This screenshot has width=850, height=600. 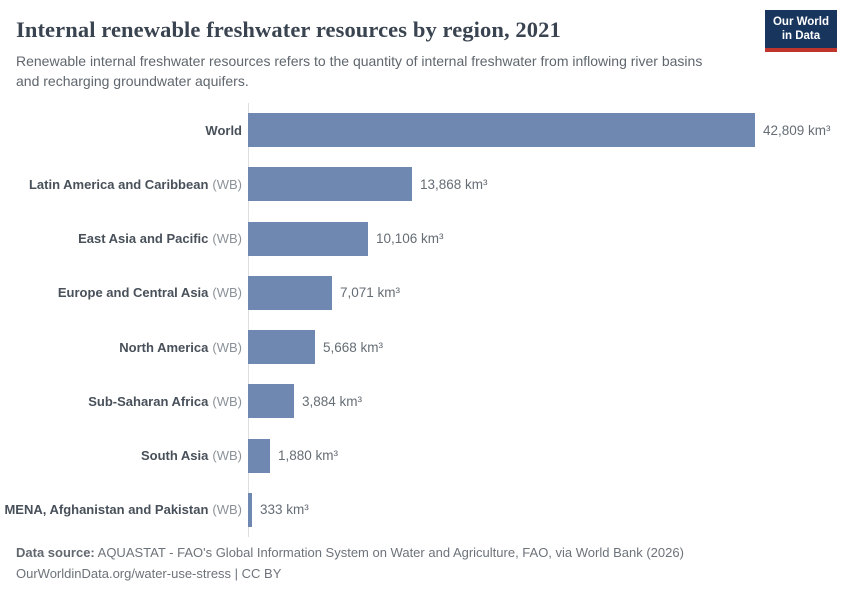 I want to click on bar-track: 7,071 km³, so click(x=549, y=293).